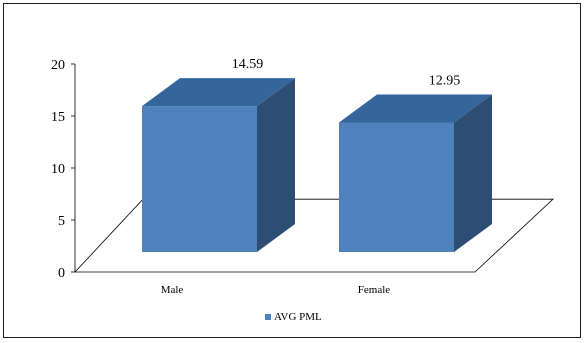 The image size is (586, 343). Describe the element at coordinates (58, 117) in the screenshot. I see `y-tick-label: 15` at that location.